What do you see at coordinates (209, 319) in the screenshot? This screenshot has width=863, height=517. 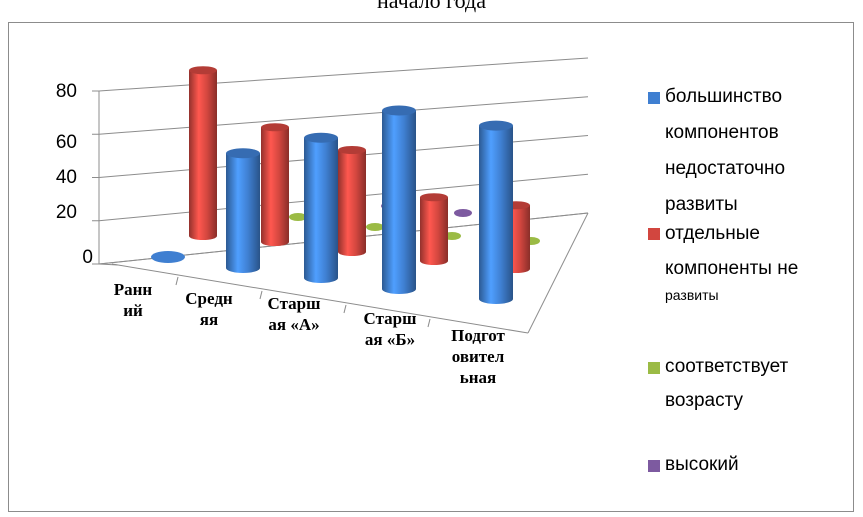 I see `x-category-label-line: яя` at bounding box center [209, 319].